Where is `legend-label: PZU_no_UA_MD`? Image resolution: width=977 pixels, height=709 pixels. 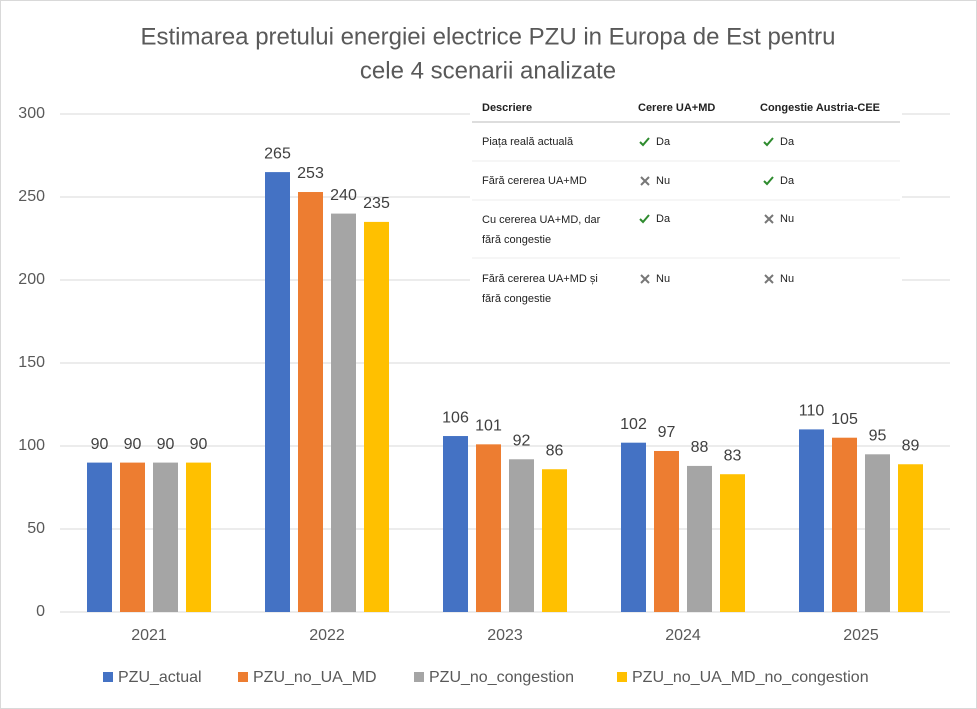
legend-label: PZU_no_UA_MD is located at coordinates (315, 677).